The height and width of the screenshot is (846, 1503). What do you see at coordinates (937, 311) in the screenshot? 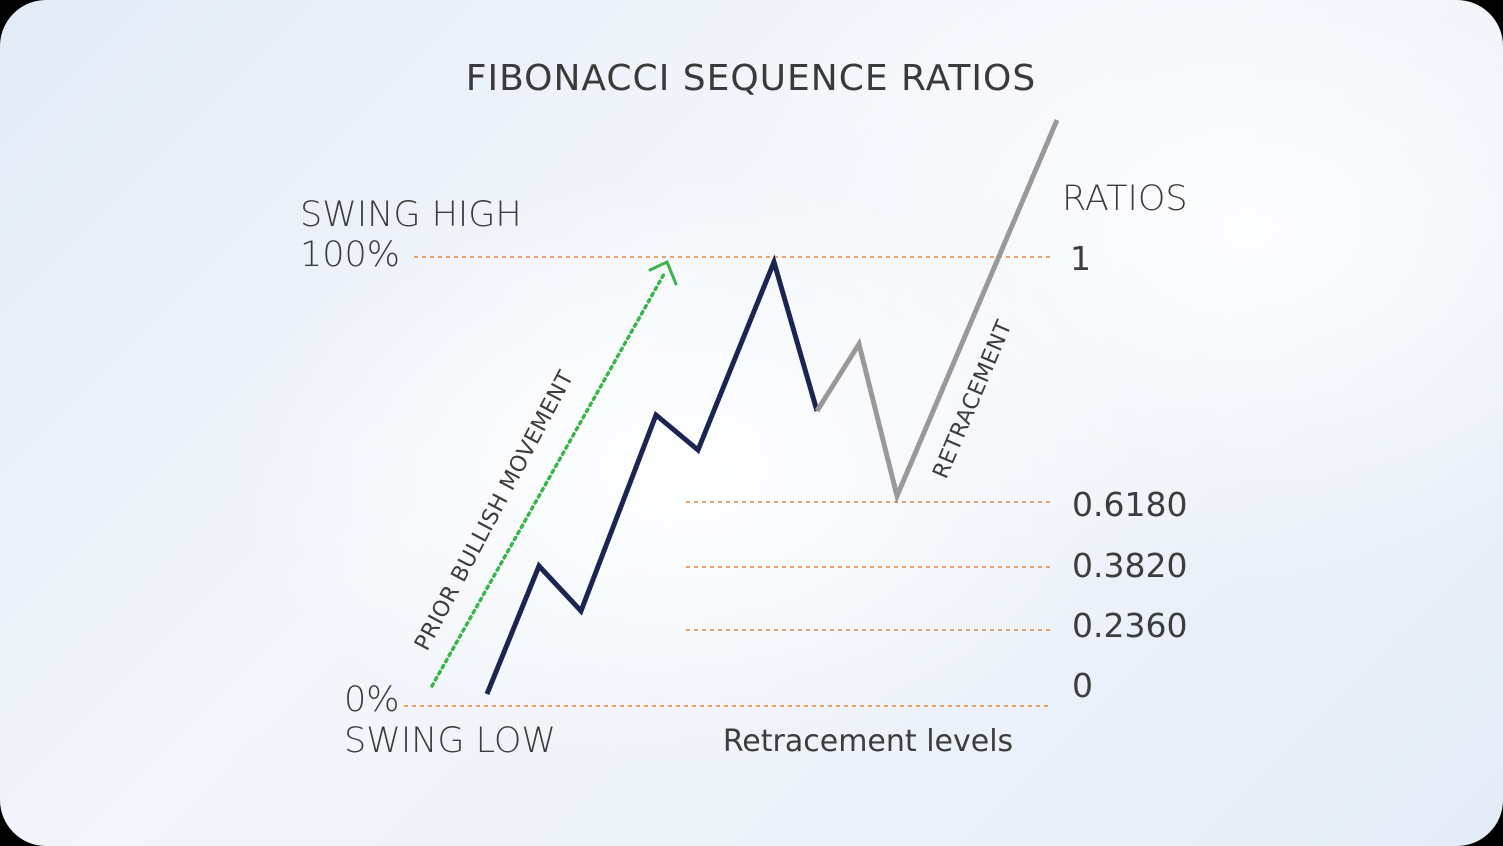
I see `retracement-price-line` at bounding box center [937, 311].